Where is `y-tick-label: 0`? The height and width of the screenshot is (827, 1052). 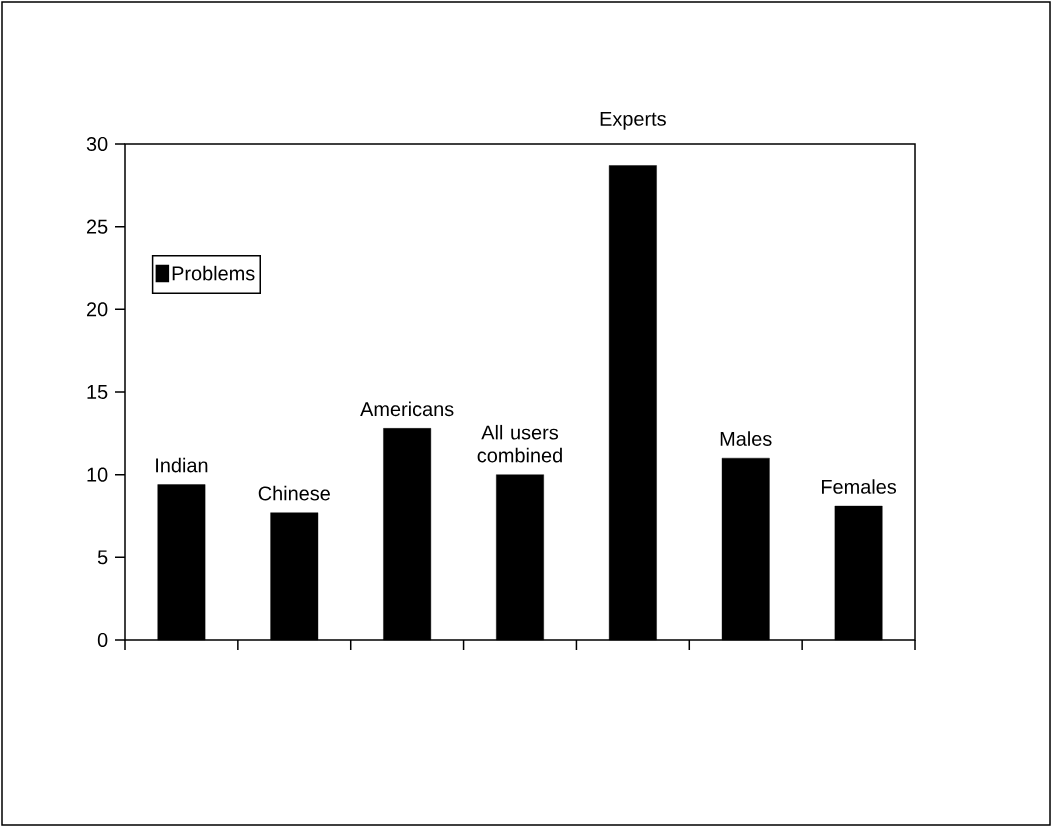 y-tick-label: 0 is located at coordinates (102, 640).